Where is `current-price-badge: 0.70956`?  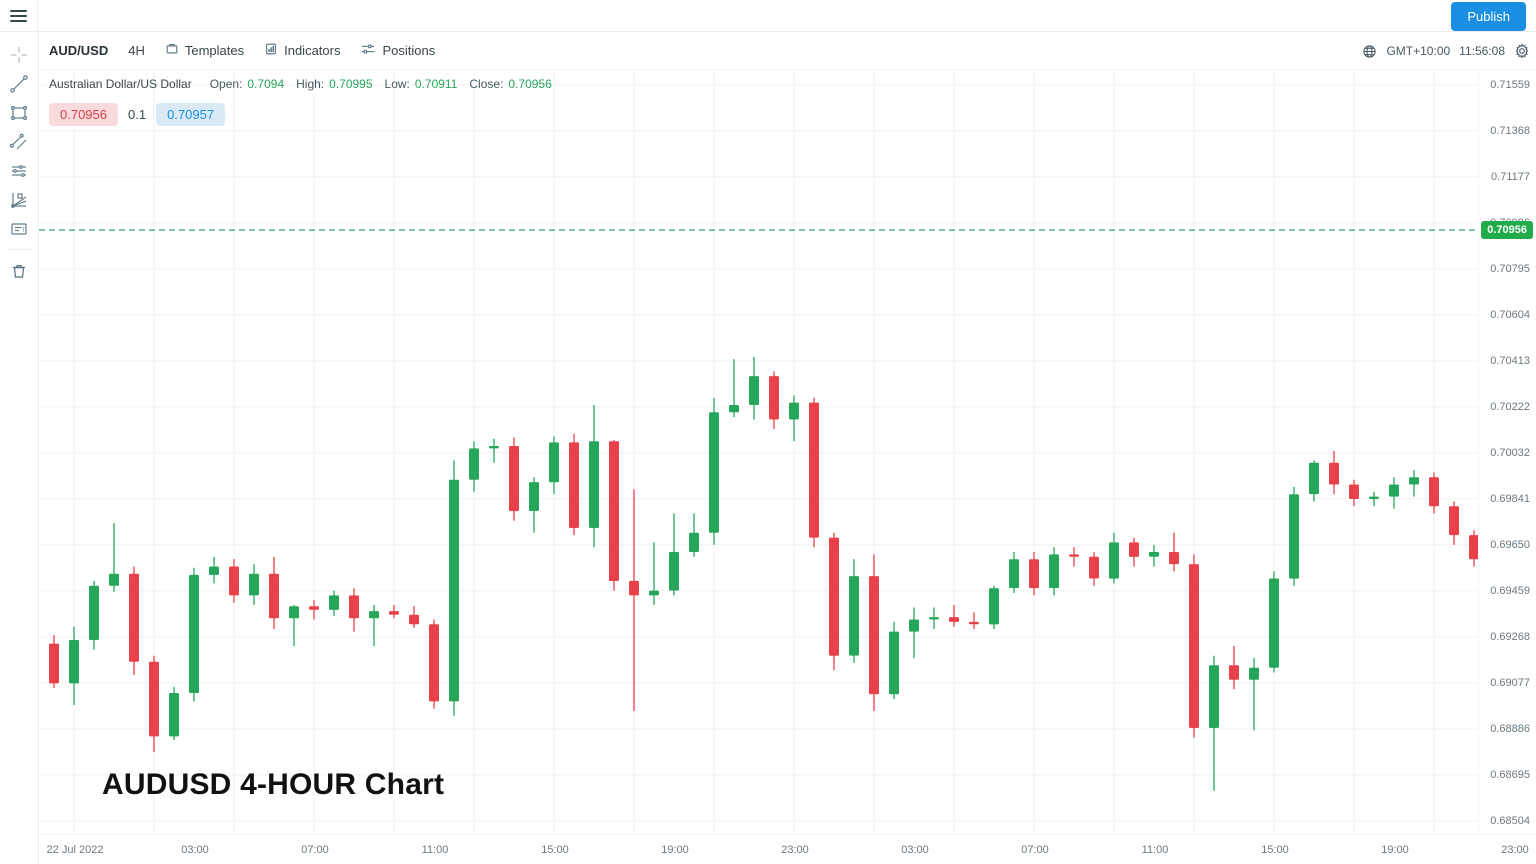
current-price-badge: 0.70956 is located at coordinates (1507, 230).